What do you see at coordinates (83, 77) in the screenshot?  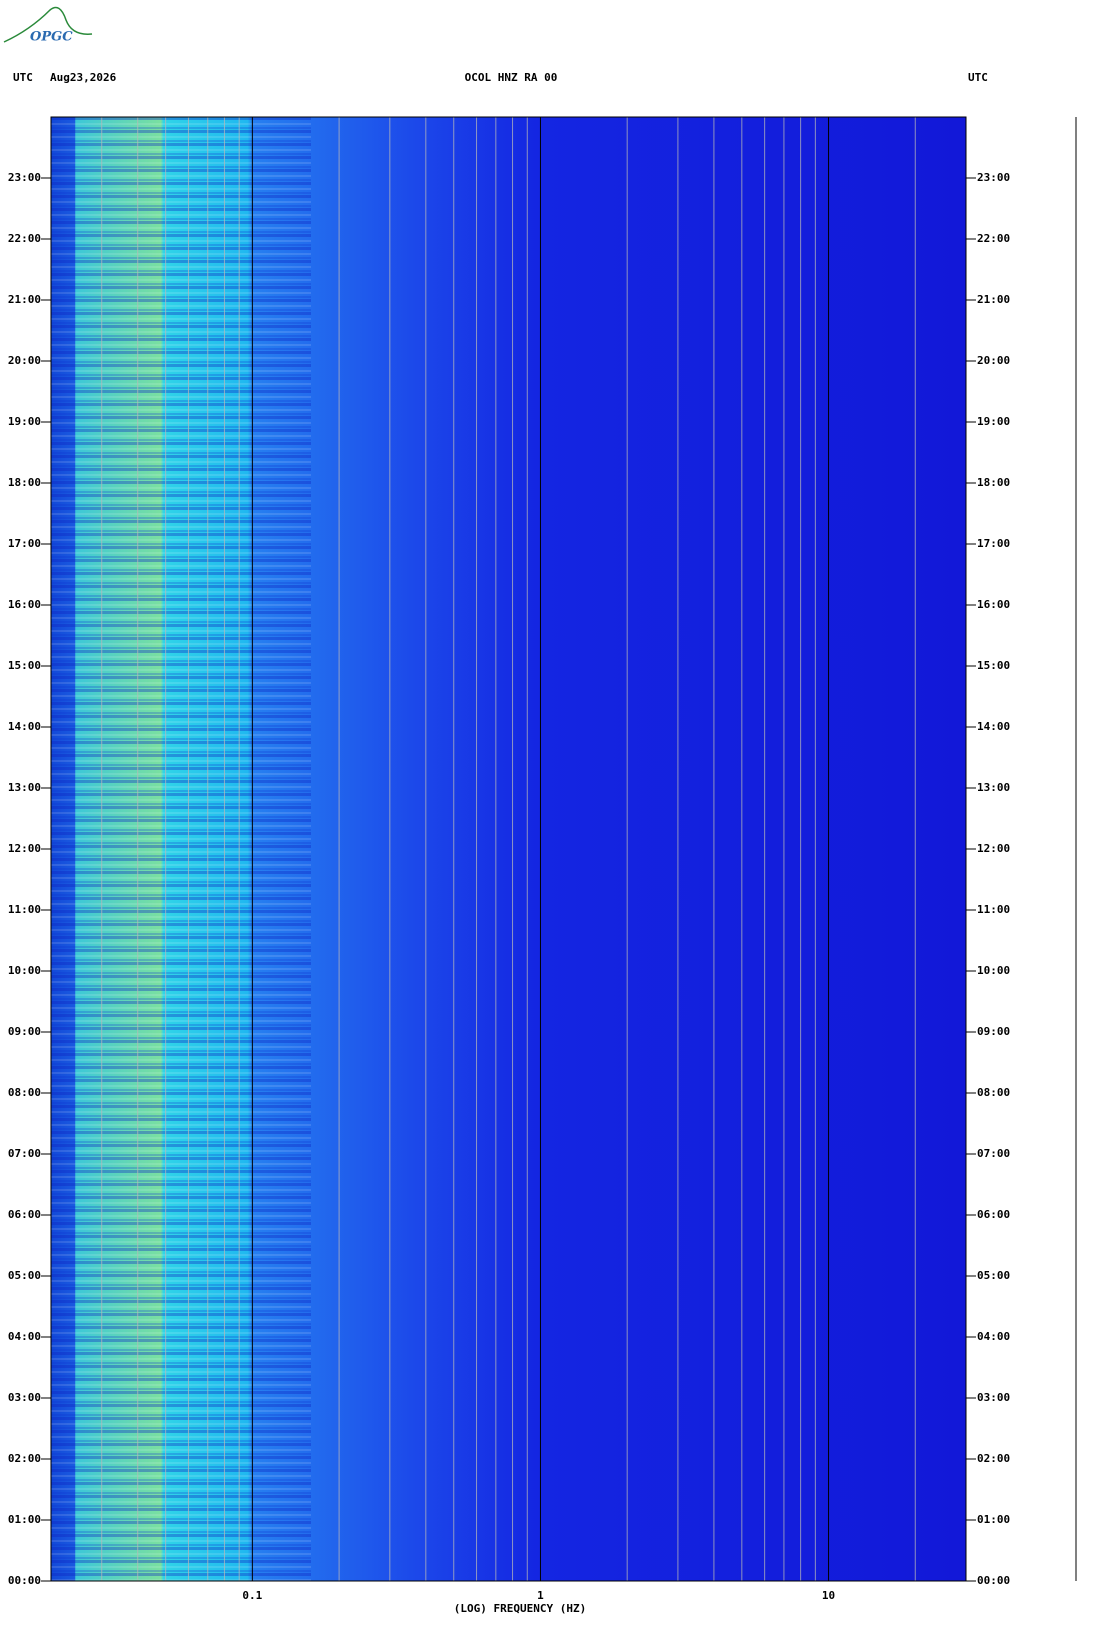 I see `date: Aug23,2026` at bounding box center [83, 77].